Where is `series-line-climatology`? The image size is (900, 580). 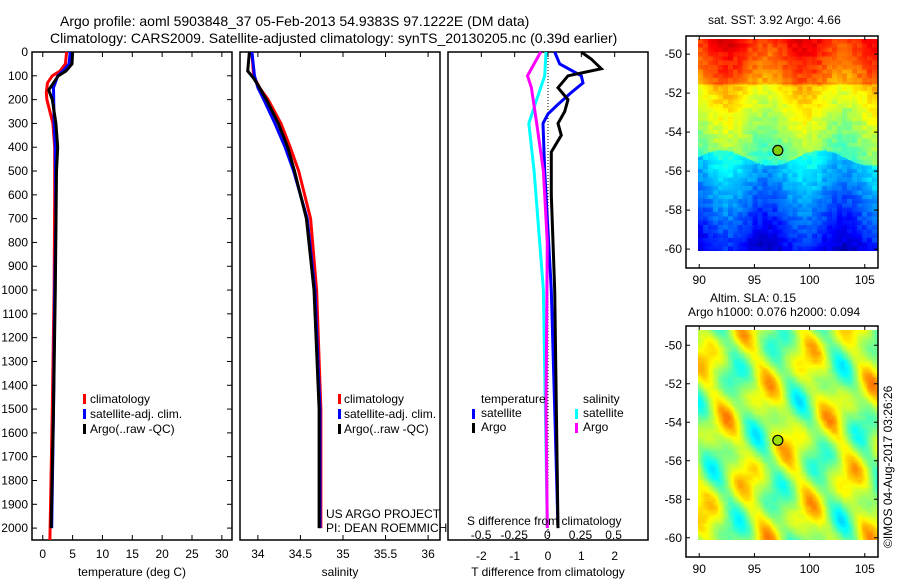 series-line-climatology is located at coordinates (286, 290).